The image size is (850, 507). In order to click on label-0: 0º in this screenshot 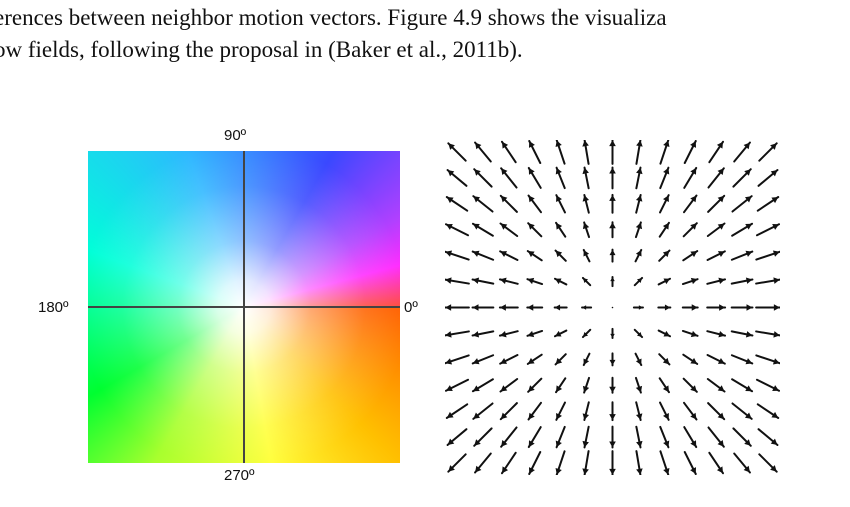, I will do `click(411, 307)`.